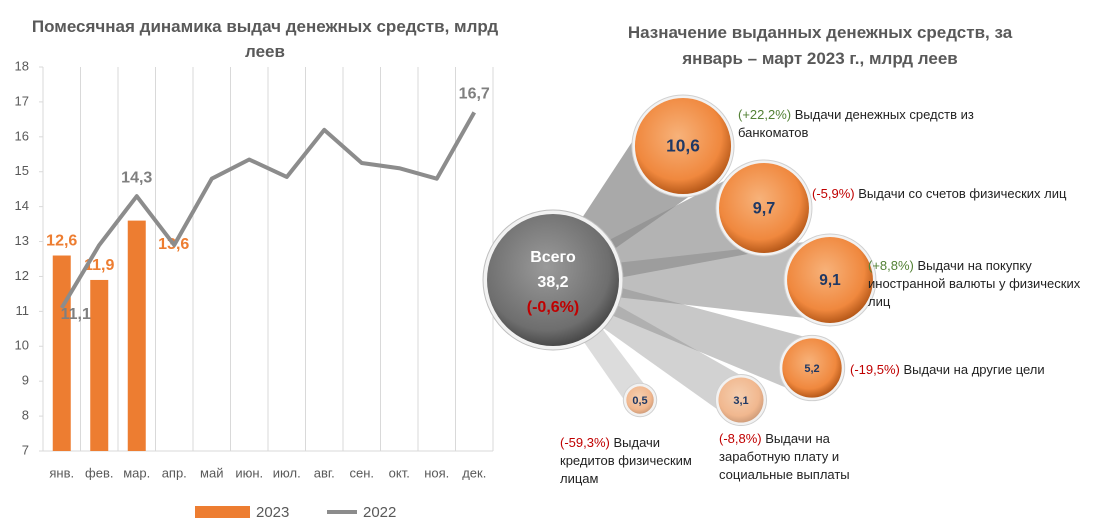 The width and height of the screenshot is (1101, 527). Describe the element at coordinates (136, 472) in the screenshot. I see `x-tick-label: мар.` at that location.